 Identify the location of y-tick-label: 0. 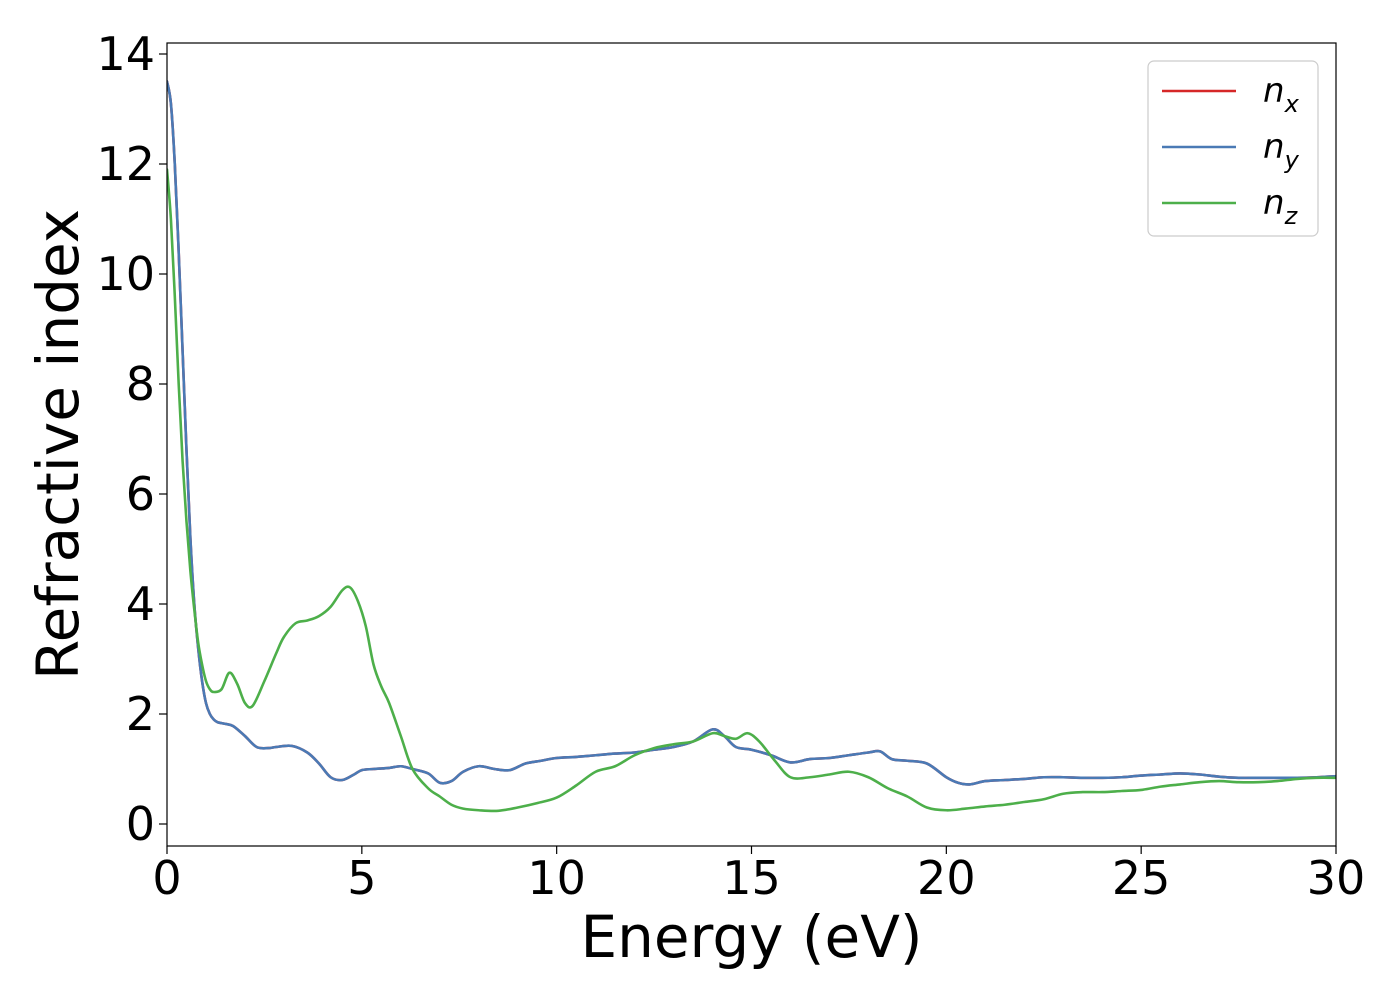
(140, 824).